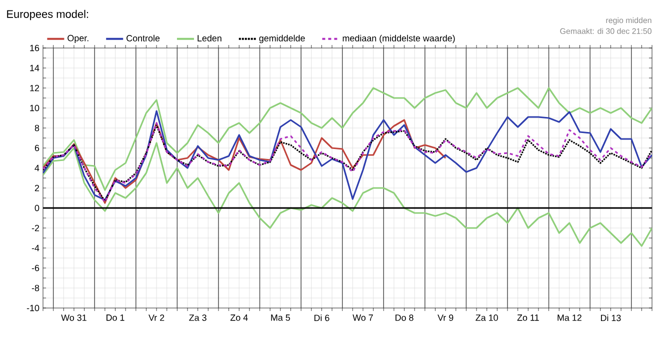 Image resolution: width=666 pixels, height=341 pixels. Describe the element at coordinates (33, 308) in the screenshot. I see `y-tick-label: -10` at that location.